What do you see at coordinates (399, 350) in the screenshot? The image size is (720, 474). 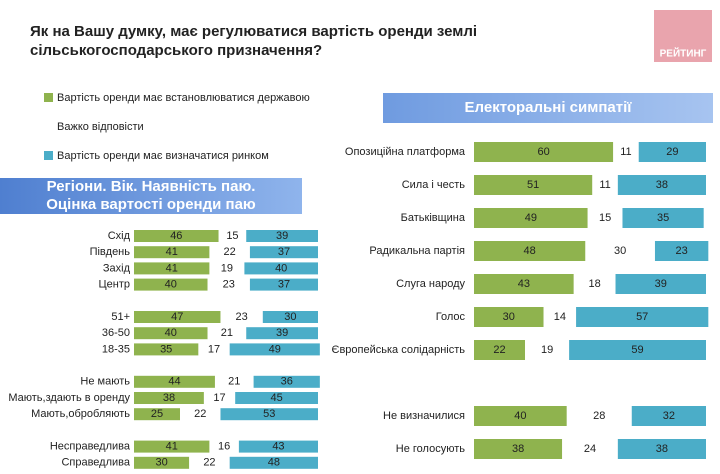 I see `category-label: Європейська солідарність` at bounding box center [399, 350].